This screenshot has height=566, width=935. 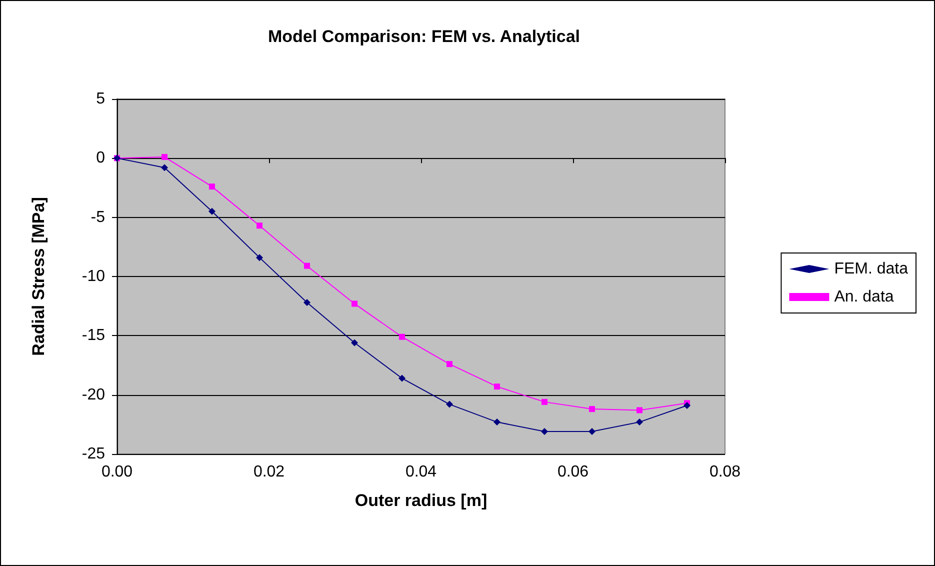 What do you see at coordinates (424, 36) in the screenshot?
I see `chart-title: Model Comparison: FEM vs. Analytical` at bounding box center [424, 36].